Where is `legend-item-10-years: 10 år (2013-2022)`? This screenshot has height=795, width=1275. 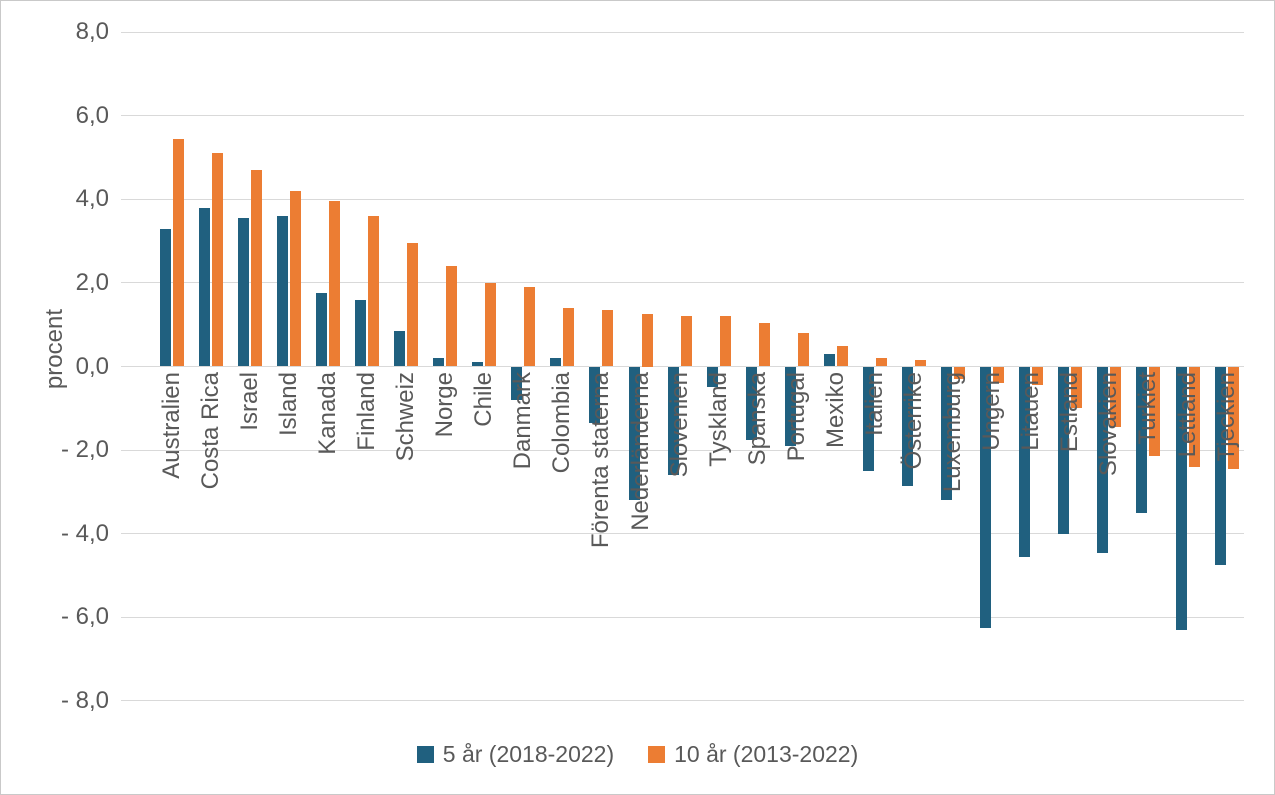 legend-item-10-years: 10 år (2013-2022) is located at coordinates (753, 754).